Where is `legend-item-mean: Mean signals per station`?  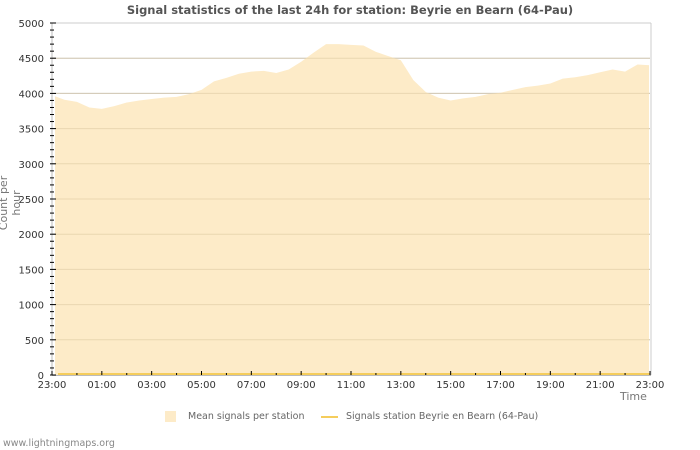 legend-item-mean: Mean signals per station is located at coordinates (234, 416).